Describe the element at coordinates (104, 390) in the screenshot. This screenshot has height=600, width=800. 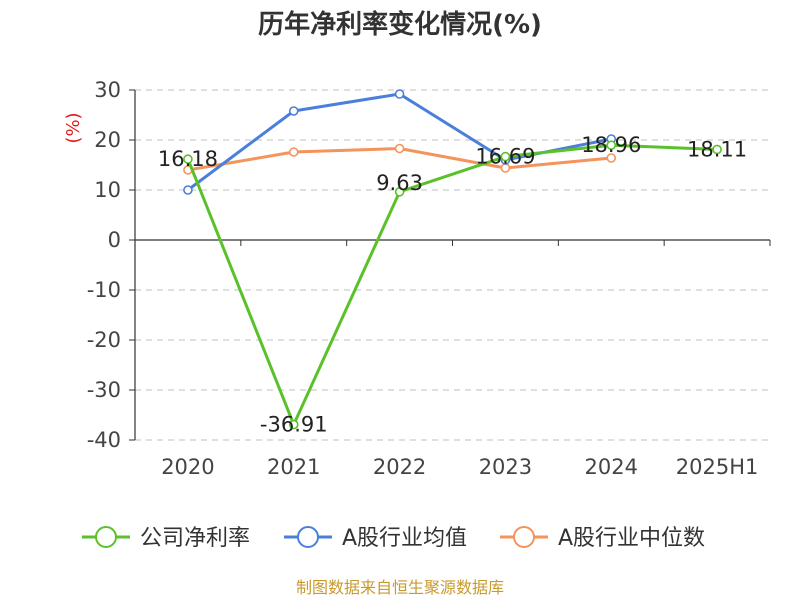
I see `y-tick-label: -30` at that location.